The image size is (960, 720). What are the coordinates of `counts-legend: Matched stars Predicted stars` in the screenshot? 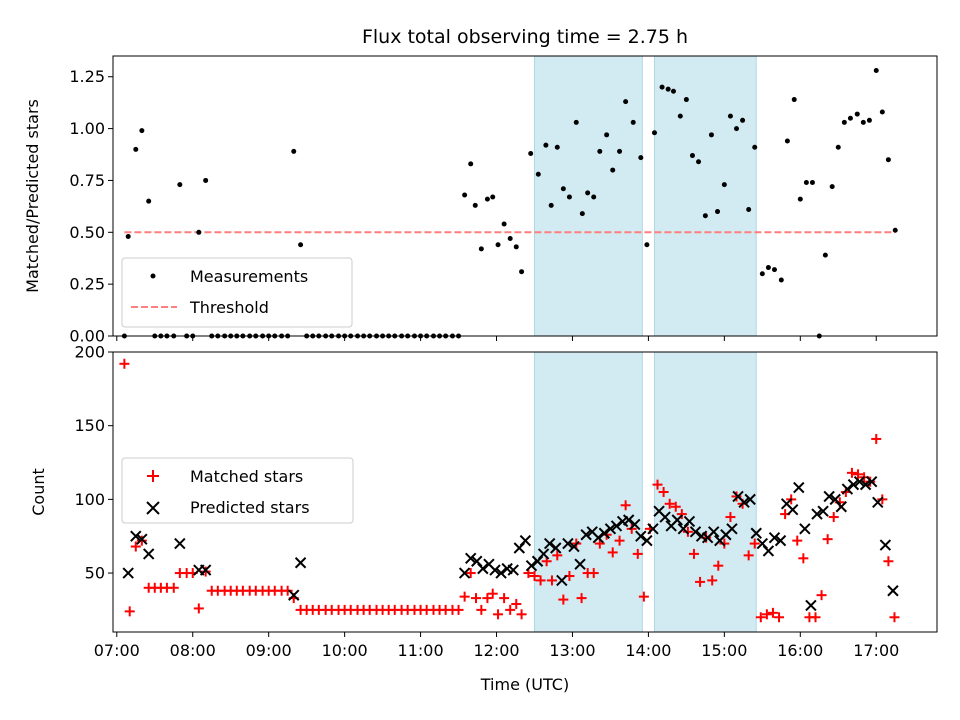 It's located at (237, 490).